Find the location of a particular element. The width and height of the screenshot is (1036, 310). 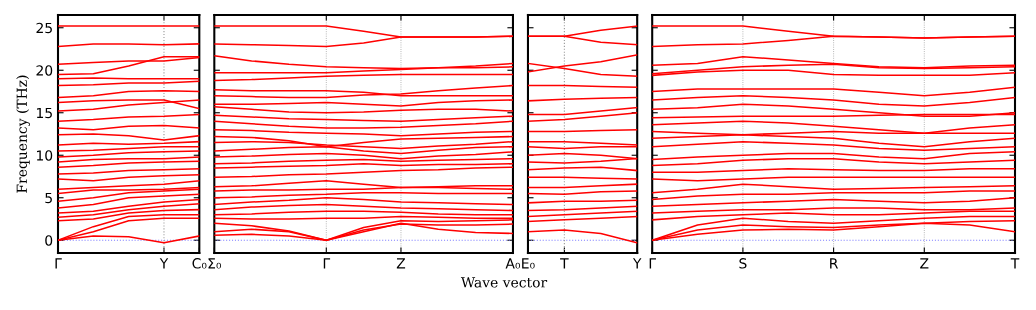

y-axis-title: Frequency (THz) is located at coordinates (23, 134).